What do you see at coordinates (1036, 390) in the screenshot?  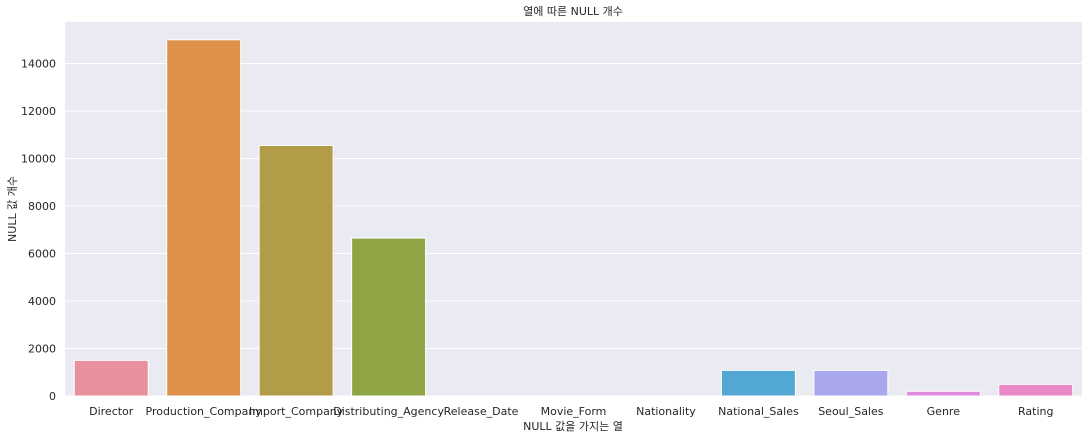 I see `bar-rating` at bounding box center [1036, 390].